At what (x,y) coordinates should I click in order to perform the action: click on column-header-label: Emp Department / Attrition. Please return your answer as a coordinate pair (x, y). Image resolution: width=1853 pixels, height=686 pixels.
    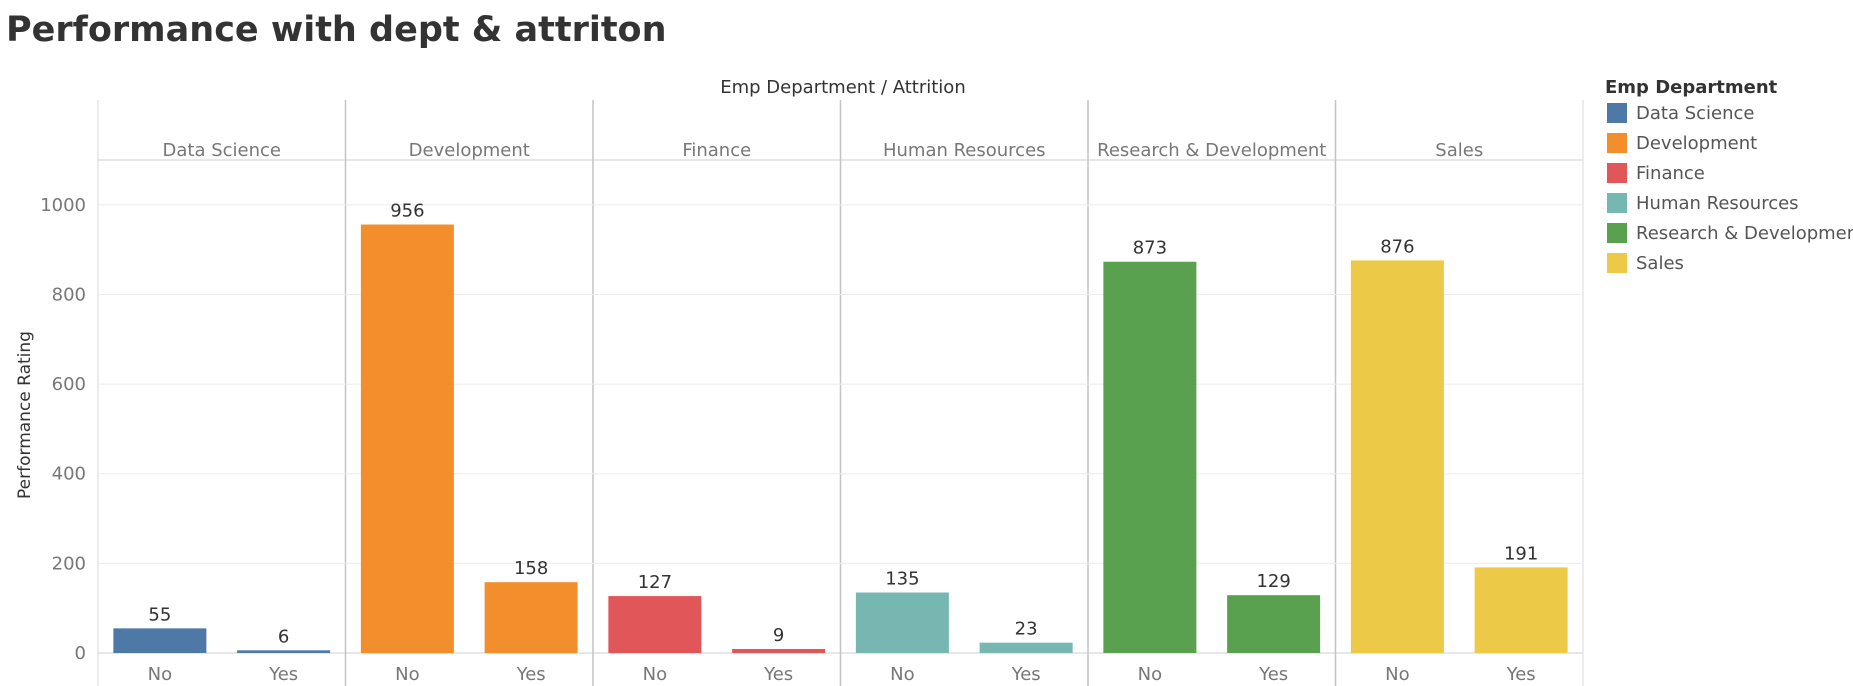
    Looking at the image, I should click on (842, 87).